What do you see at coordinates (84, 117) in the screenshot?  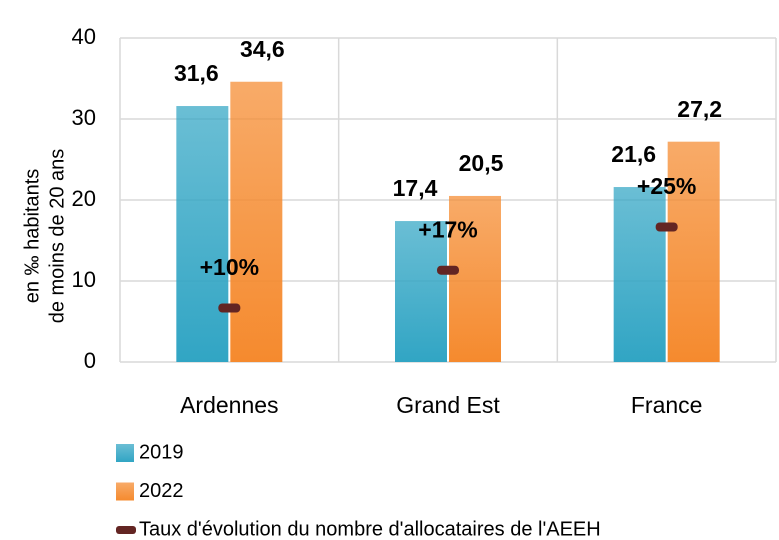 I see `y-tick-label: 30` at bounding box center [84, 117].